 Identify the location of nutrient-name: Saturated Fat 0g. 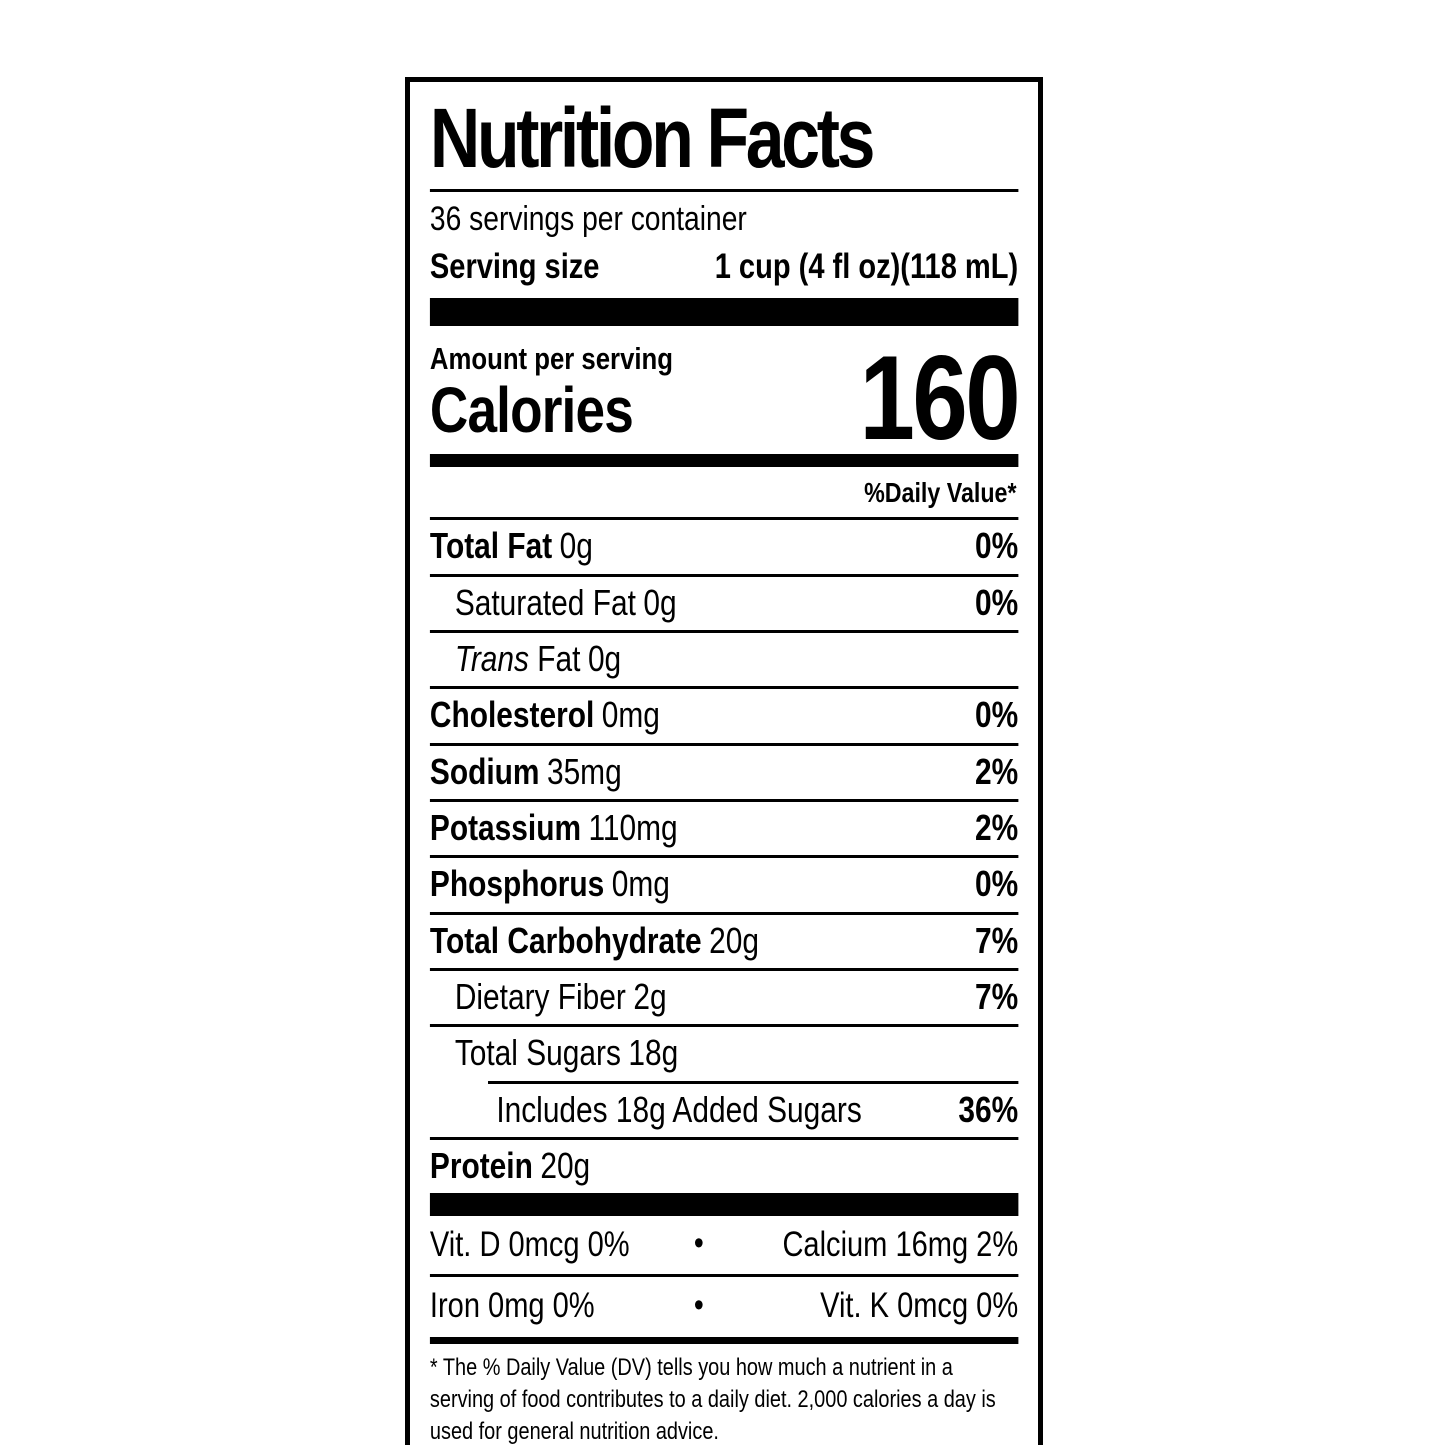
(565, 602).